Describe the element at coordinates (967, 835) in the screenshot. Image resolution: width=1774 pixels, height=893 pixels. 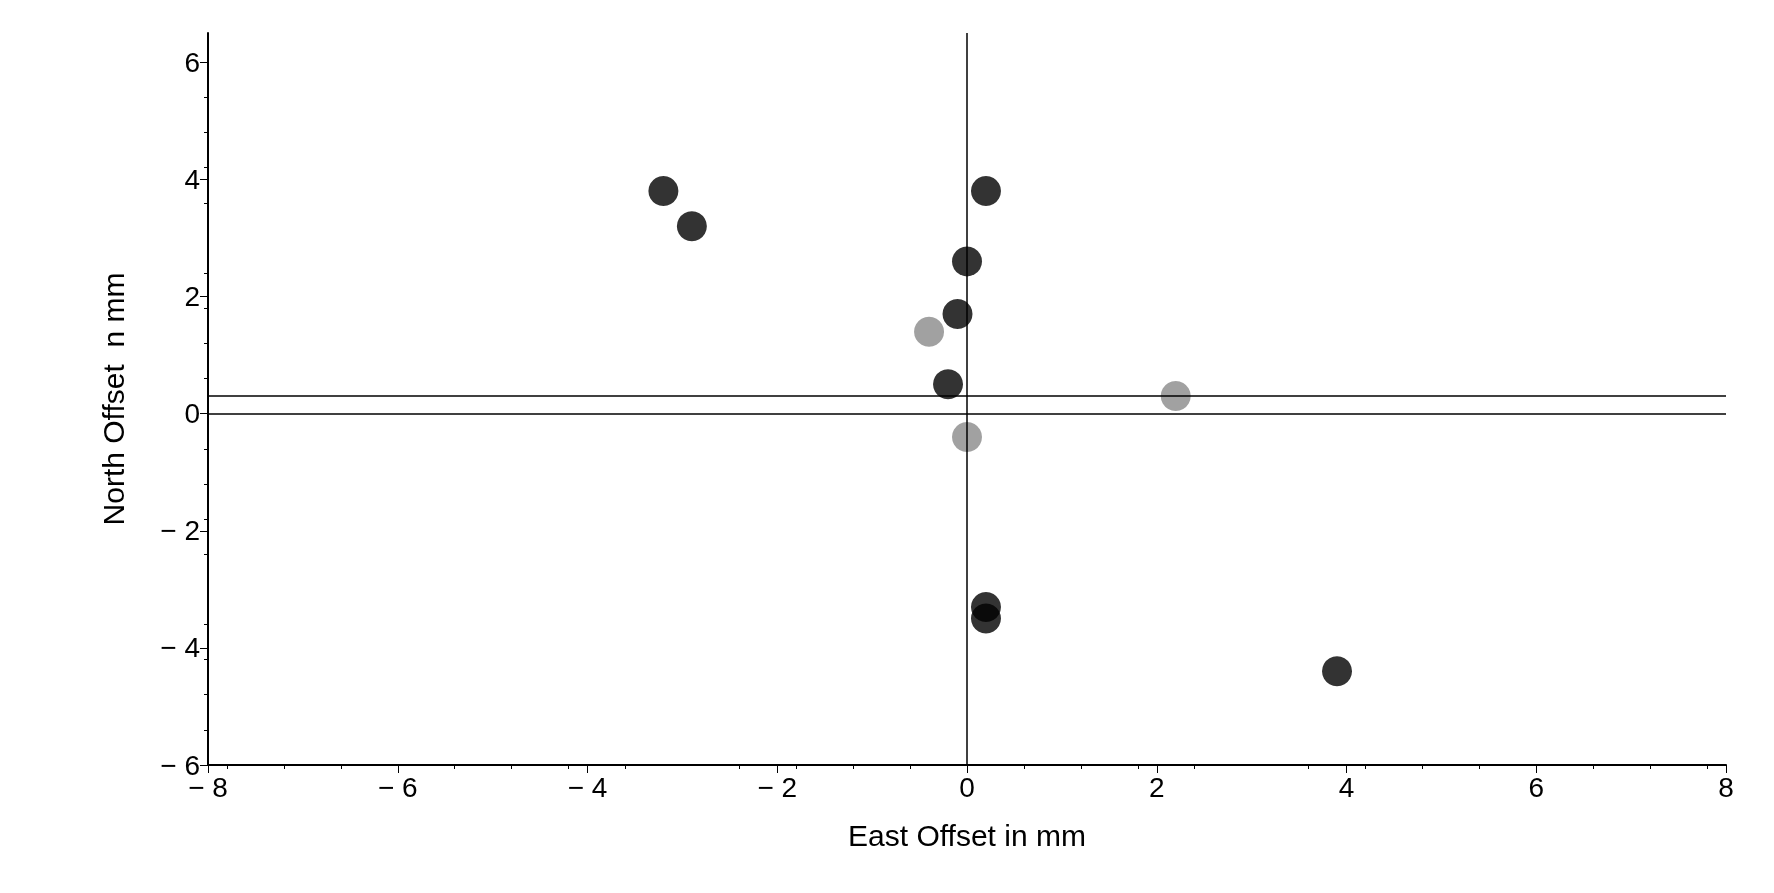
I see `x-axis-title: East Offset in mm` at that location.